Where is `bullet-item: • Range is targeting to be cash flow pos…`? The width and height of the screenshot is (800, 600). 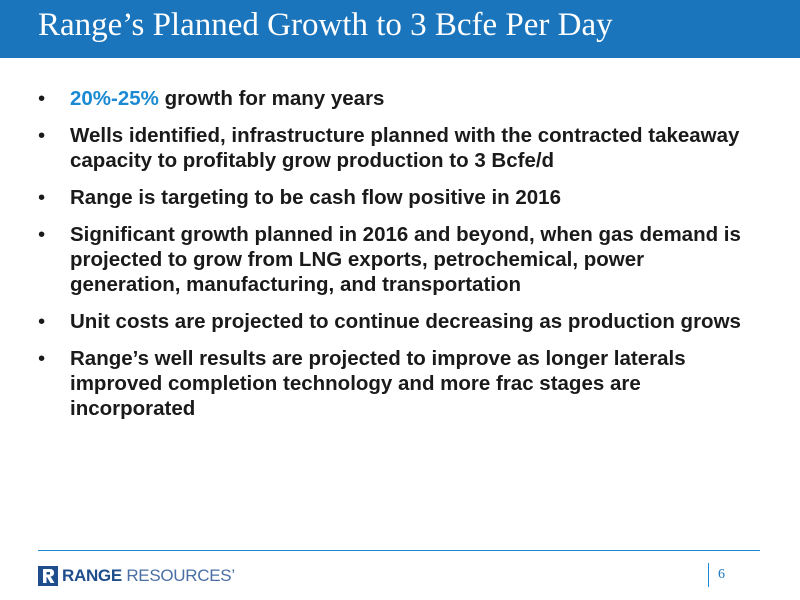
bullet-item: • Range is targeting to be cash flow pos… is located at coordinates (398, 197).